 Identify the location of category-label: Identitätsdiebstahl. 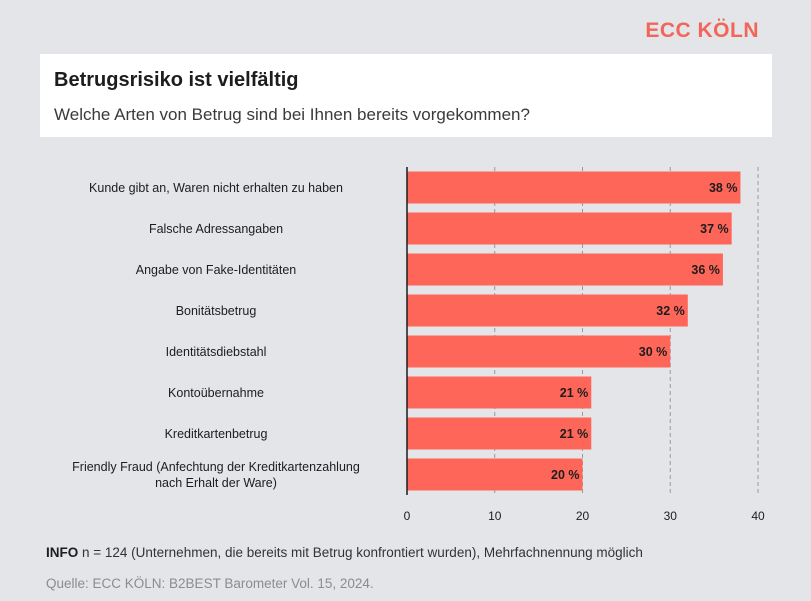
(216, 352).